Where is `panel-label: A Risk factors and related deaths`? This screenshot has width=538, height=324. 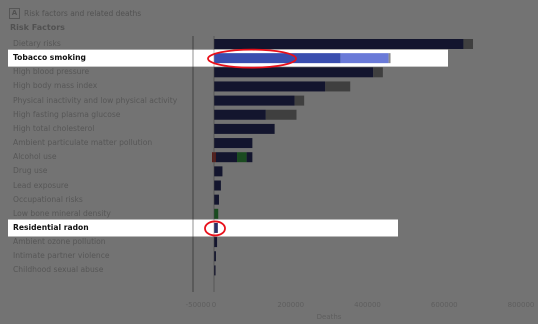
panel-label: A Risk factors and related deaths is located at coordinates (75, 13).